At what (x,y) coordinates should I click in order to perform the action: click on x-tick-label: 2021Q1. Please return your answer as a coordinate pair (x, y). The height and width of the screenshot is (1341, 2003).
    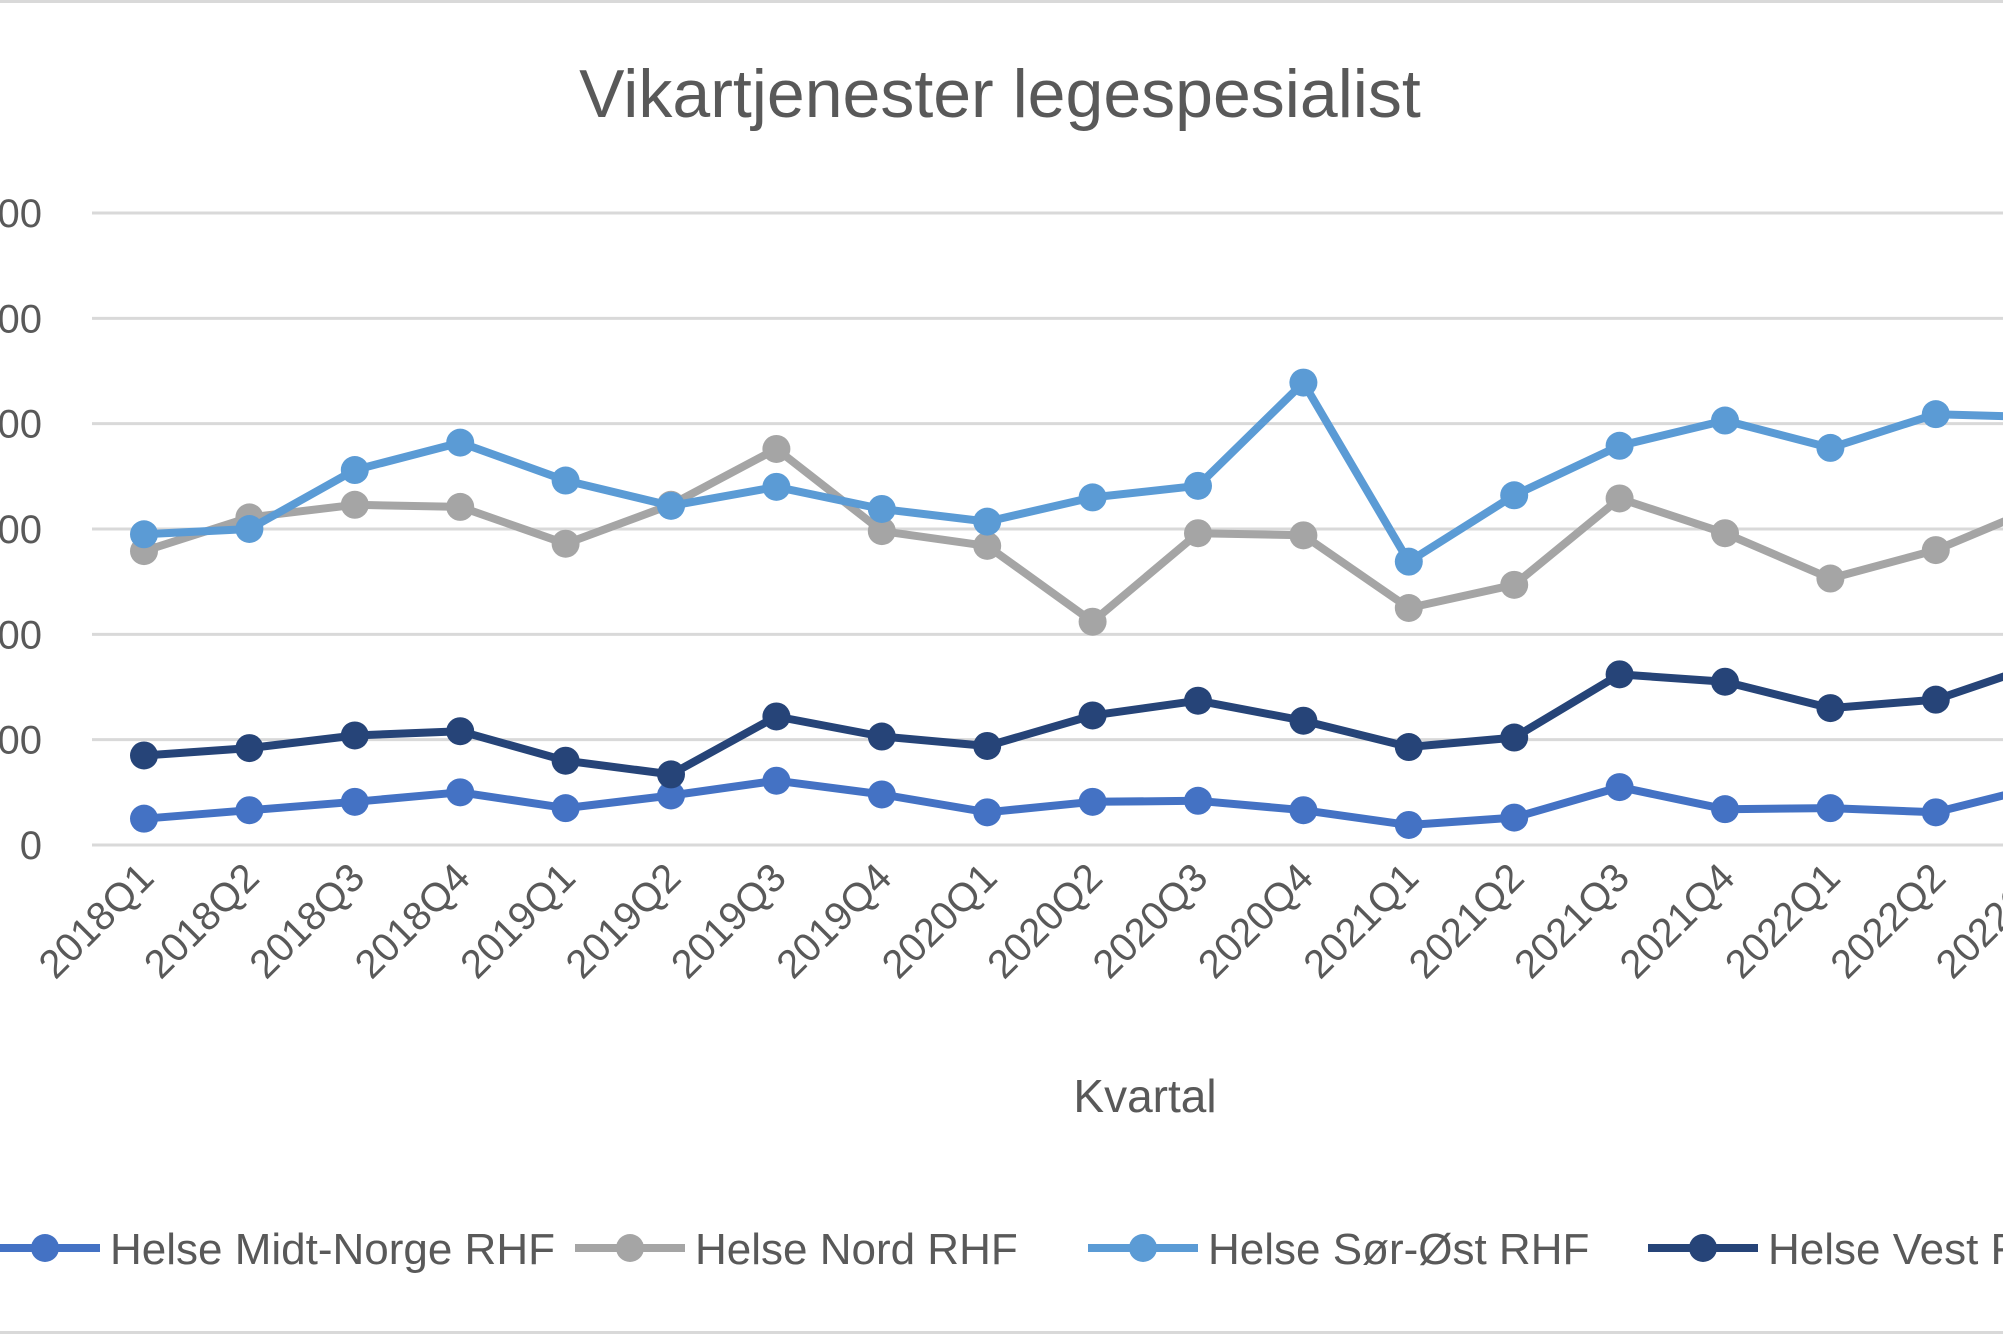
    Looking at the image, I should click on (1361, 921).